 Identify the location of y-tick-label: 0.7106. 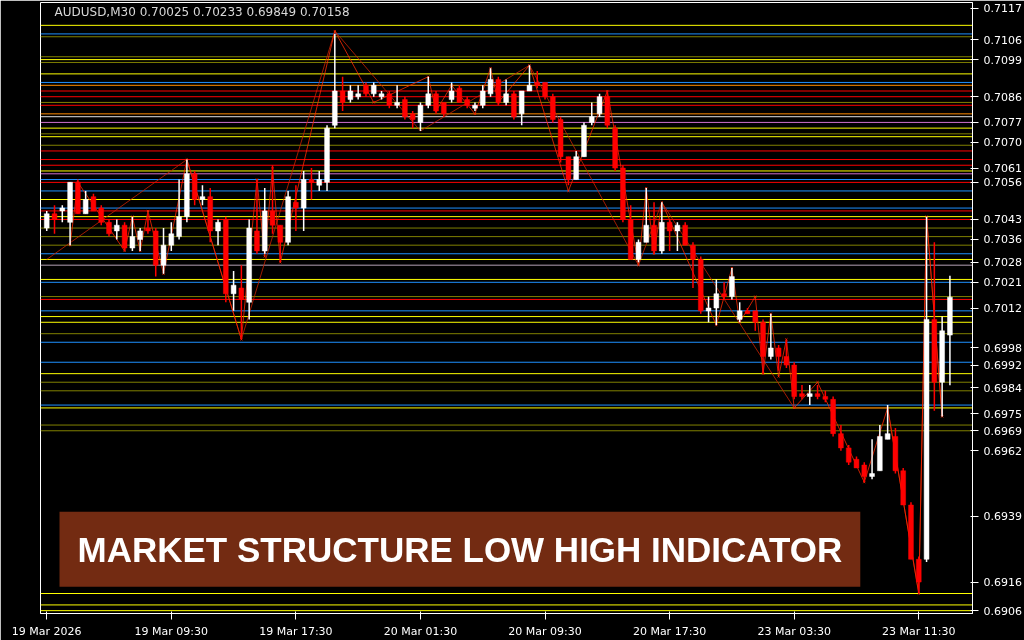
(1002, 40).